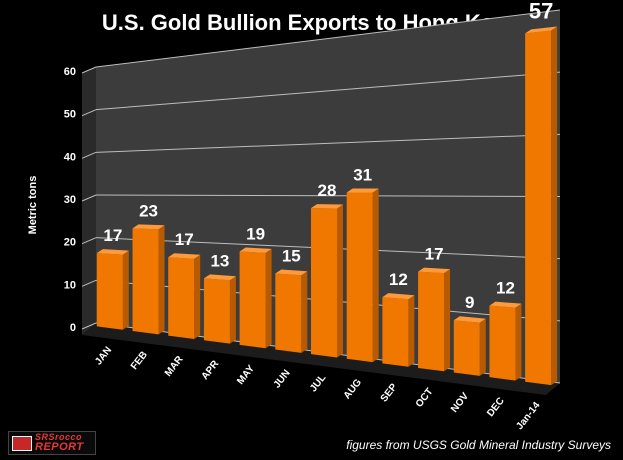 Image resolution: width=623 pixels, height=460 pixels. What do you see at coordinates (59, 447) in the screenshot?
I see `logo-line2: REPORT` at bounding box center [59, 447].